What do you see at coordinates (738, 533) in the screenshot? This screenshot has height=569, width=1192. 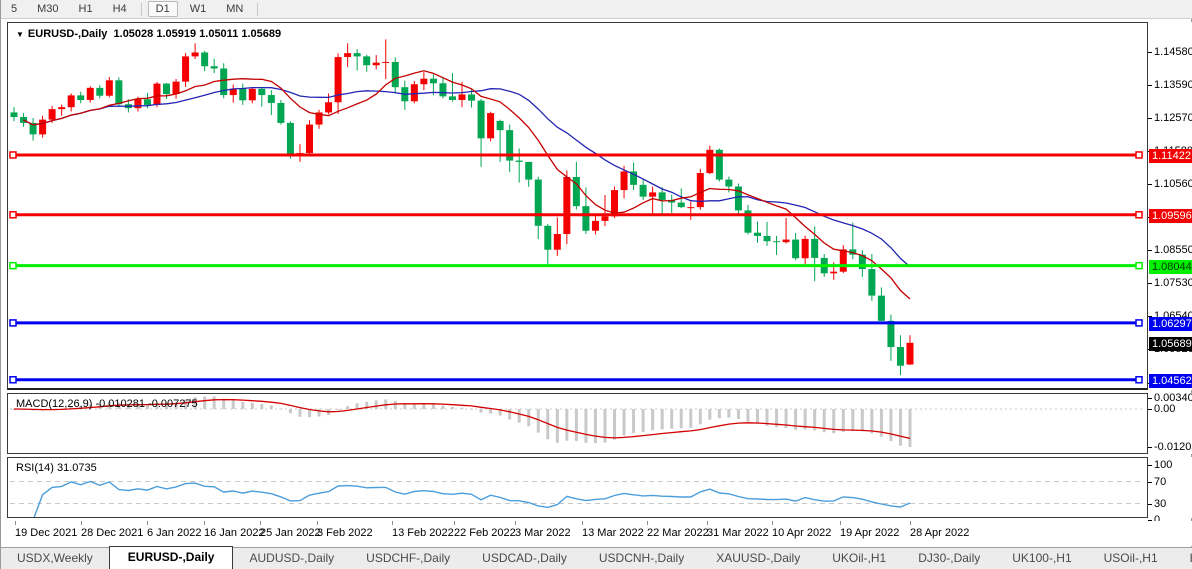 I see `date-axis-label: 31 Mar 2022` at bounding box center [738, 533].